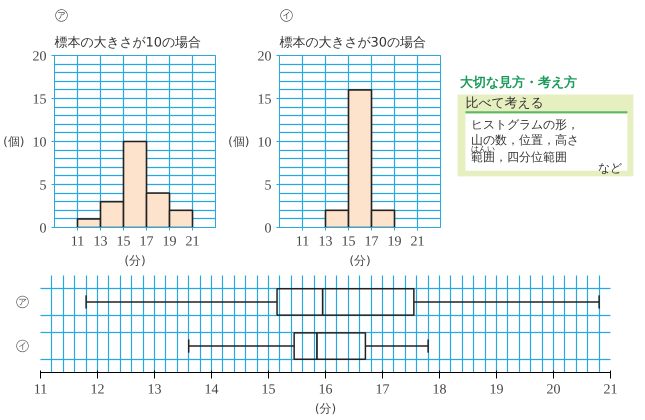  I want to click on text: 大切な見方・考え方, so click(518, 82).